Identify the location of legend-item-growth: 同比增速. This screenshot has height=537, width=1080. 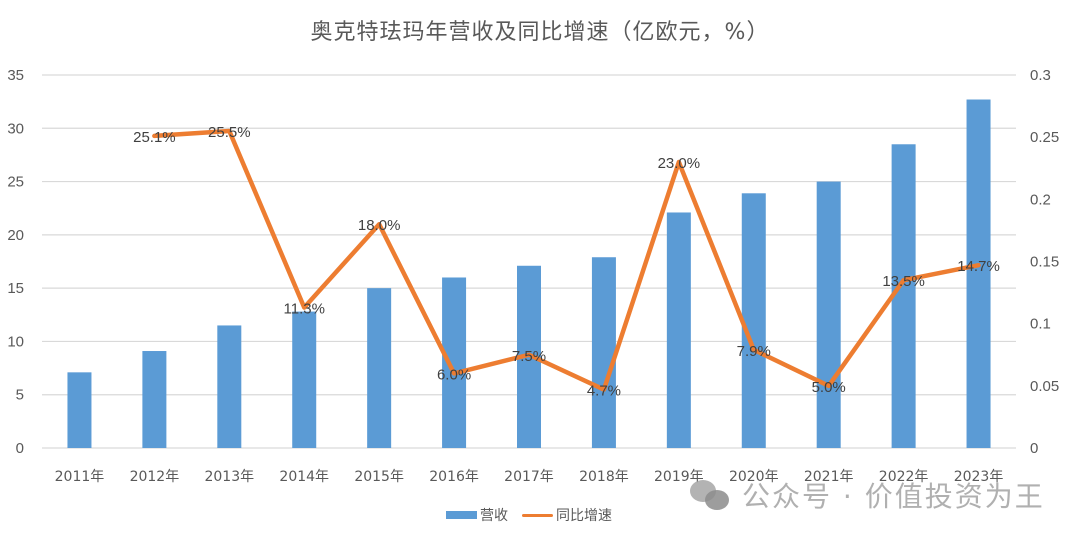
(567, 515).